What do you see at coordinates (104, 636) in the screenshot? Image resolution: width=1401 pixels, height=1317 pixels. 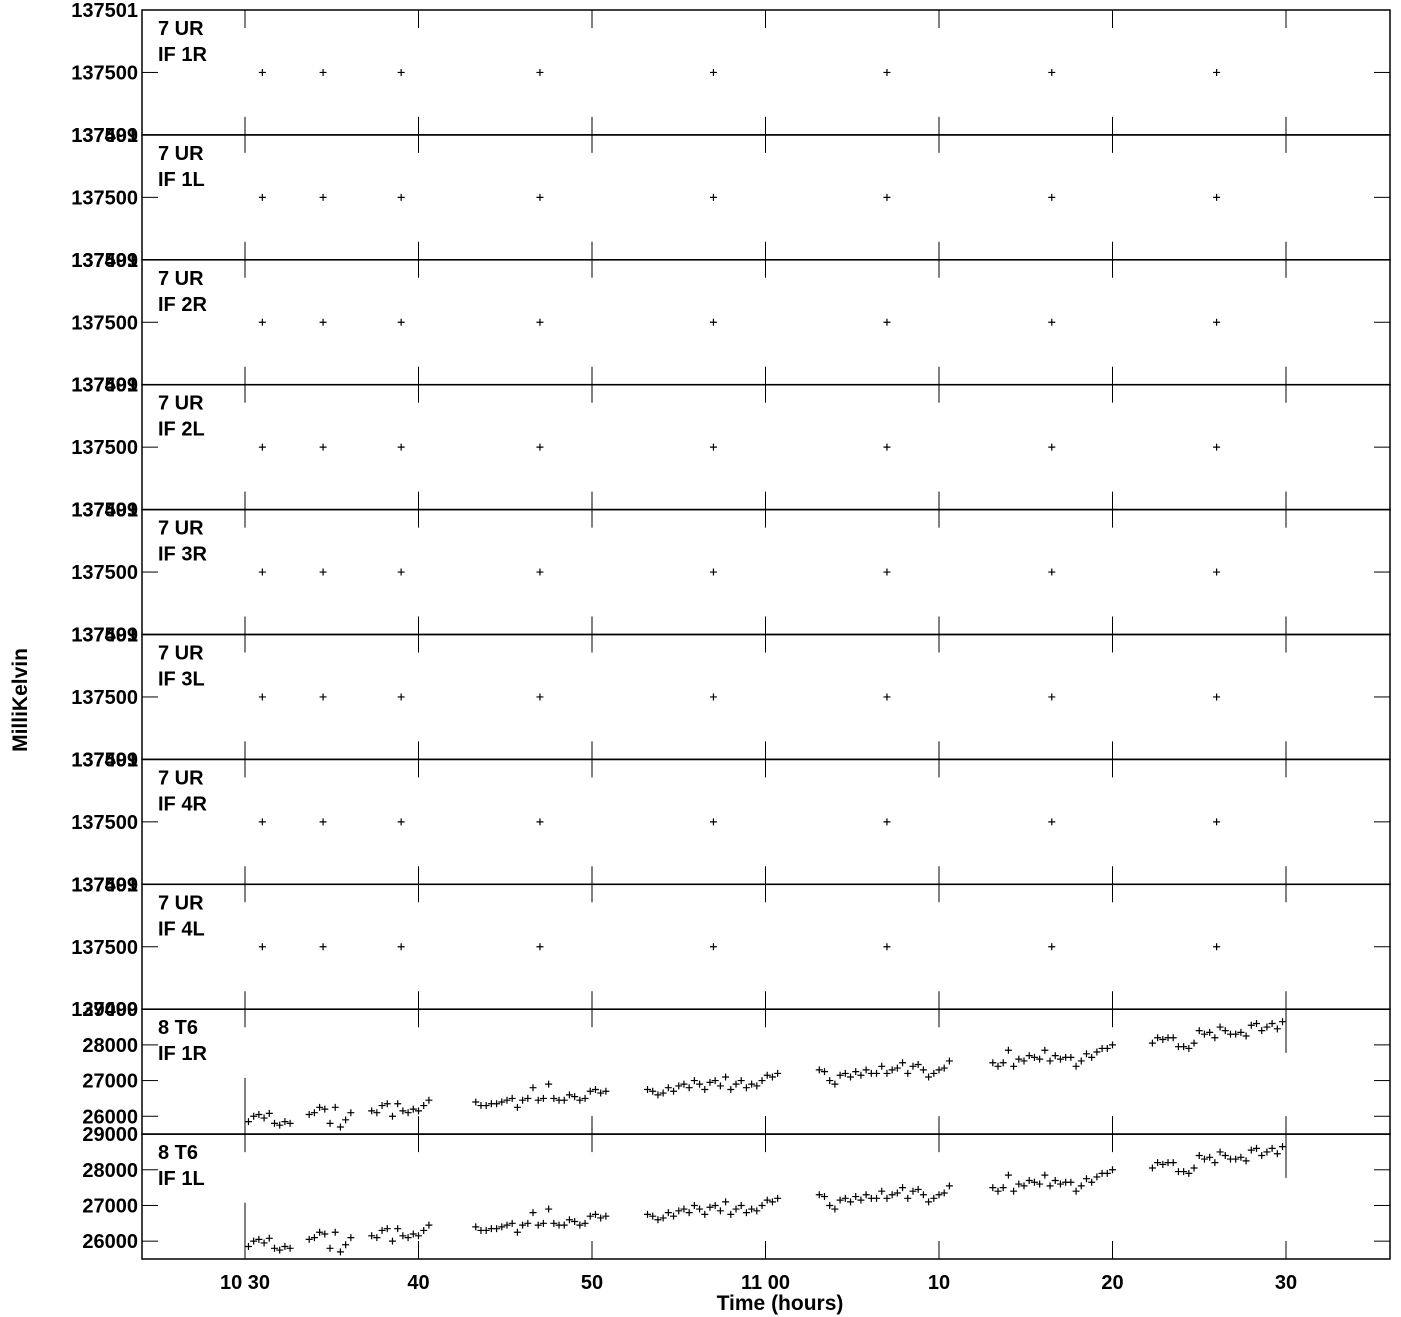 I see `y-range-max-label: 137501` at bounding box center [104, 636].